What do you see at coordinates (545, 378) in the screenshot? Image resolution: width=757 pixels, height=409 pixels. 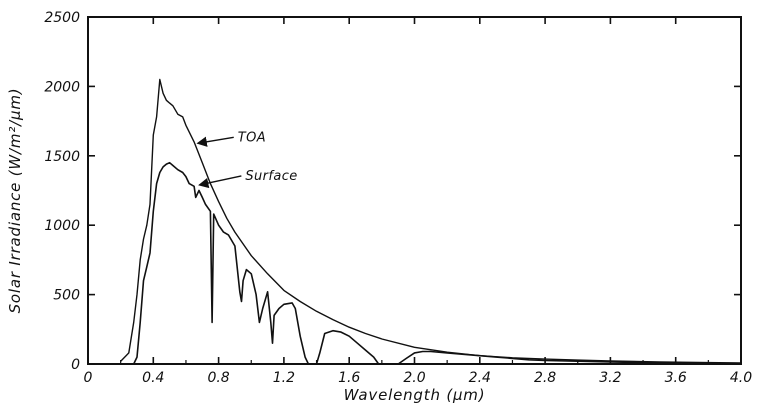 I see `x-tick-label: 2.8` at bounding box center [545, 378].